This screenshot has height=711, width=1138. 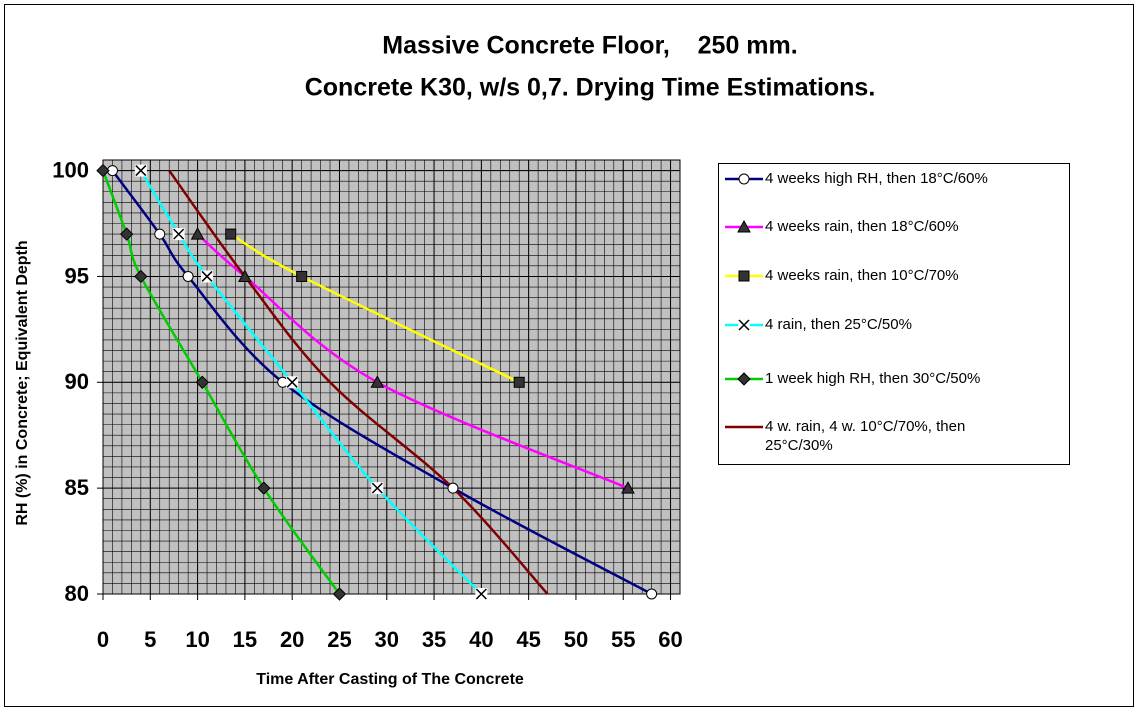 I want to click on legend-label: 4 weeks rain, then 18°C/60%, so click(x=862, y=226).